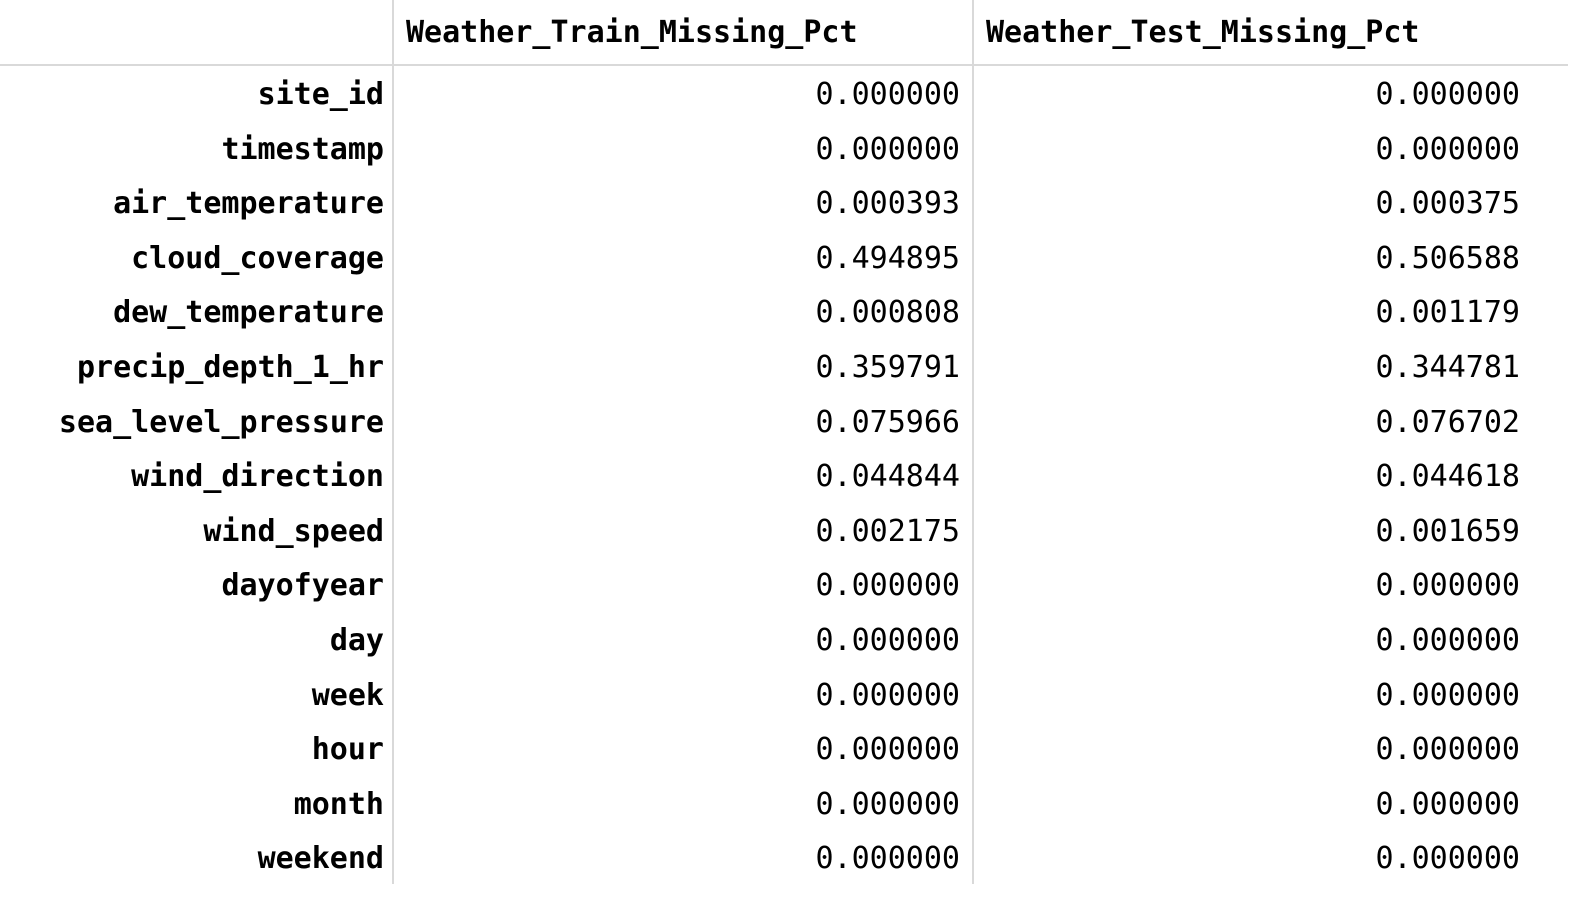  Describe the element at coordinates (784, 859) in the screenshot. I see `table-row: weekend 0.000000 0.000000` at that location.